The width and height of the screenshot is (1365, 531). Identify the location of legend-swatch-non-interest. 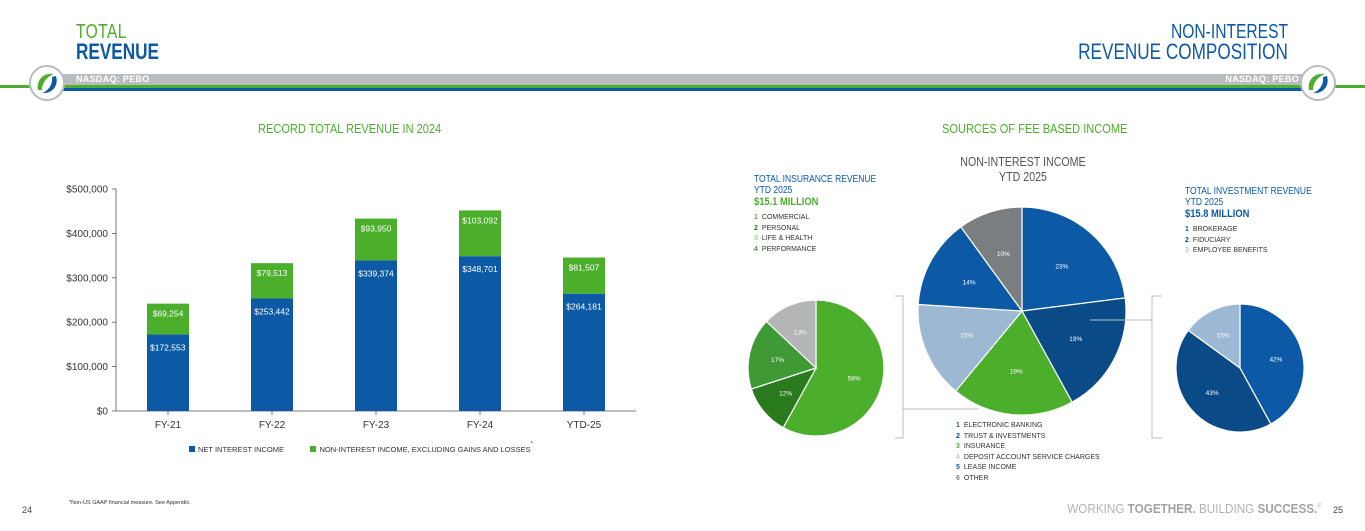
(313, 449).